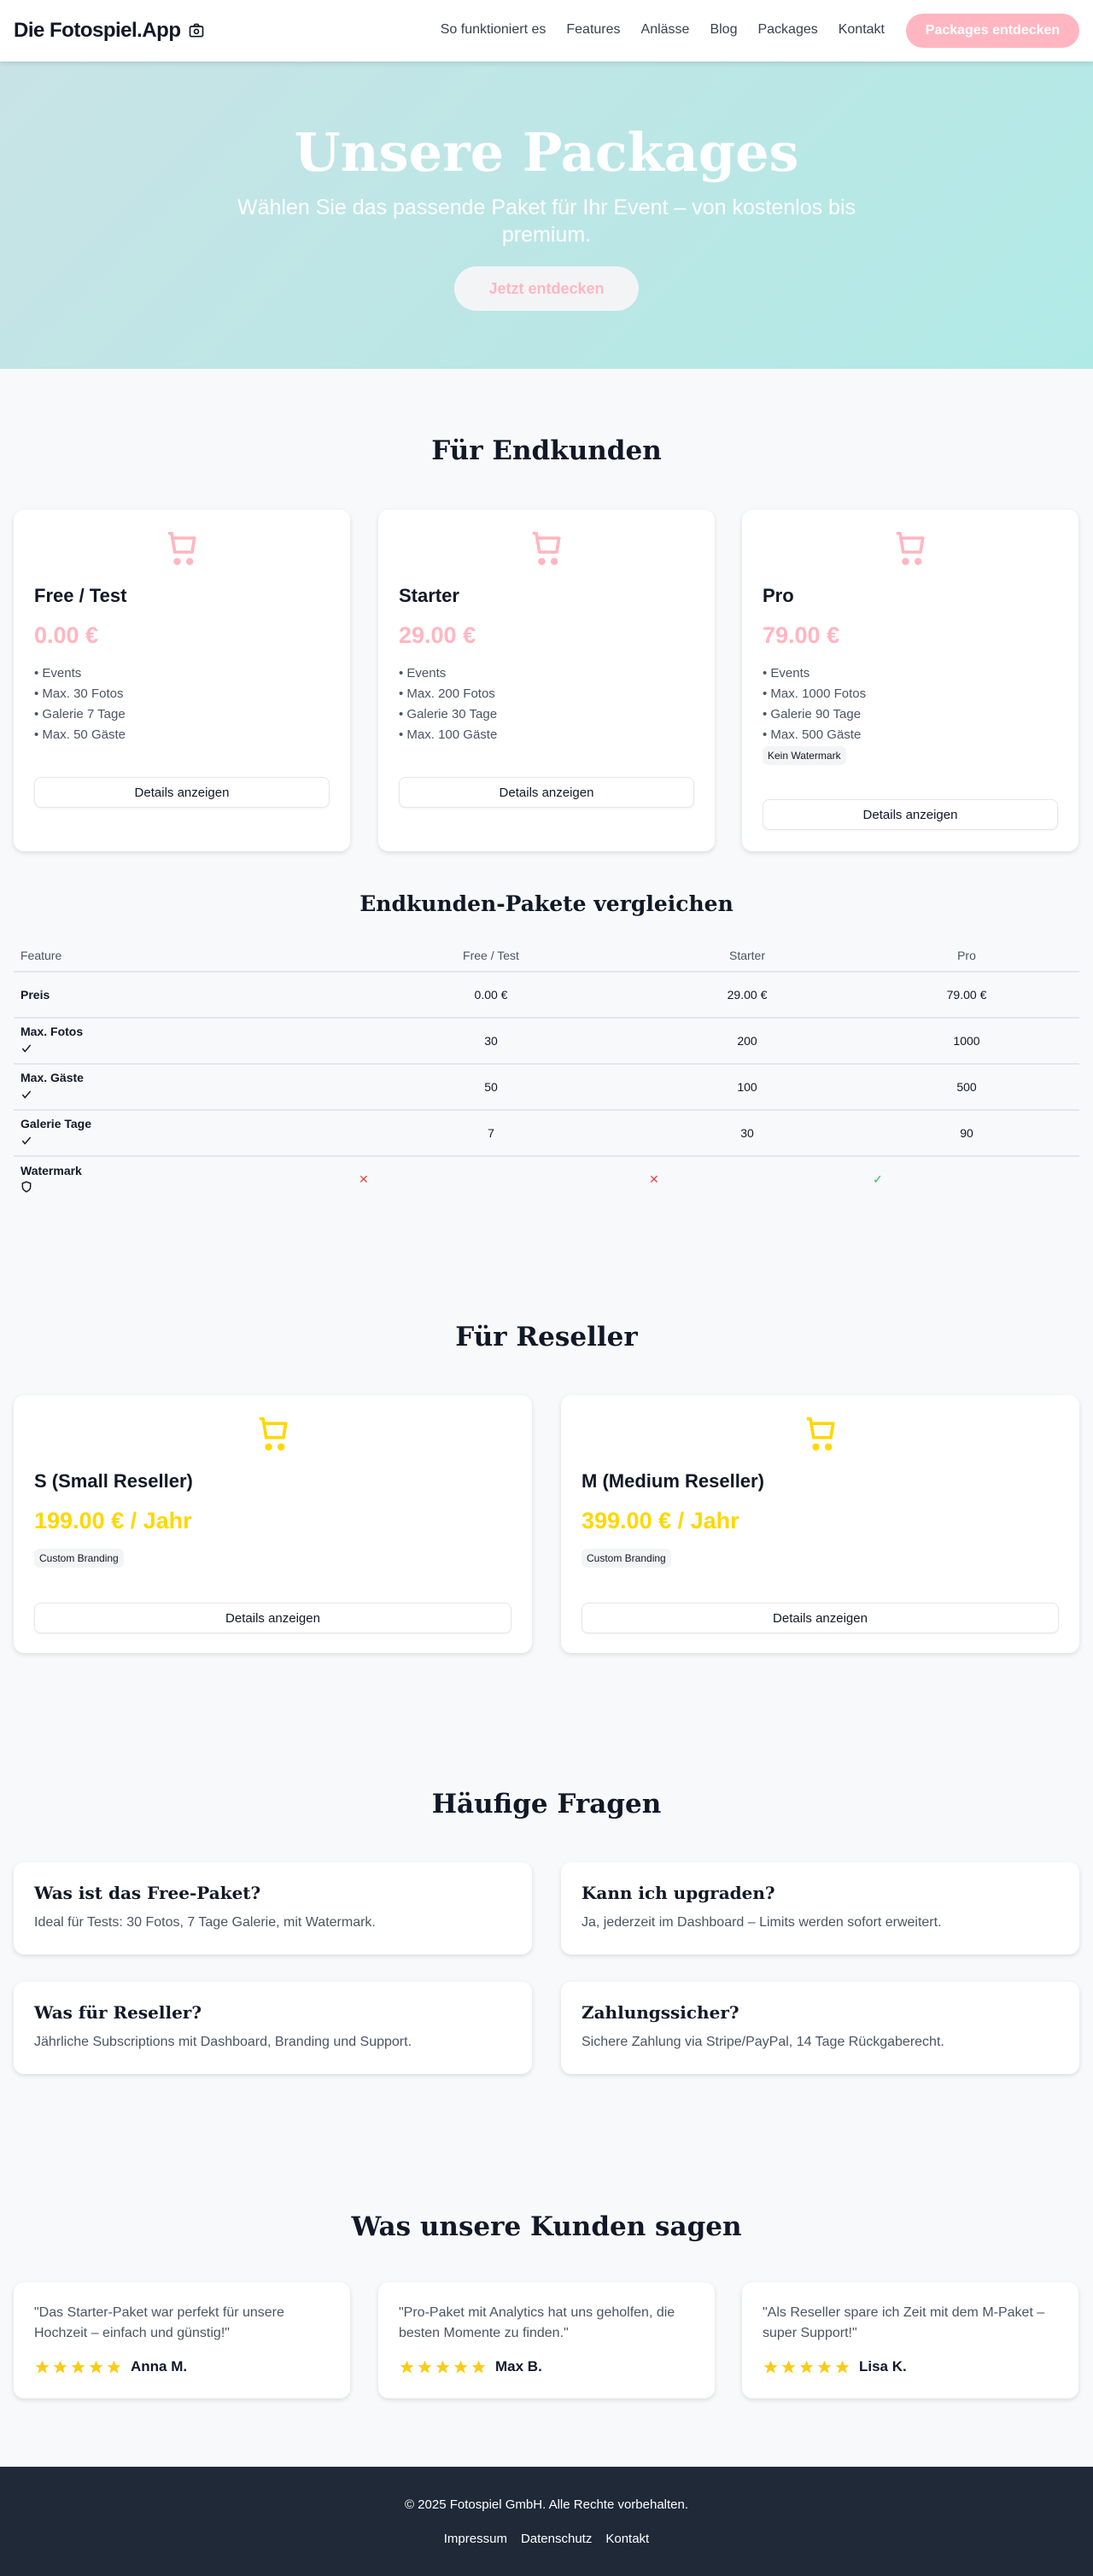 The height and width of the screenshot is (2576, 1093). I want to click on feature-text: Max. 200 Fotos, so click(450, 693).